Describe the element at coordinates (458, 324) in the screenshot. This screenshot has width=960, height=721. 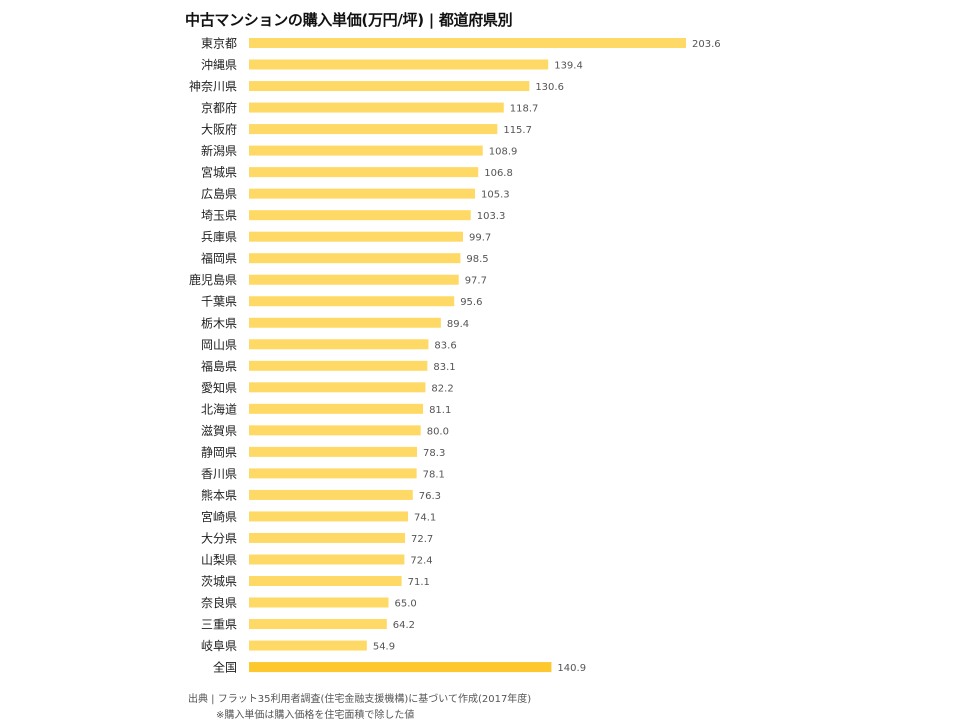
I see `value-label: 89.4` at that location.